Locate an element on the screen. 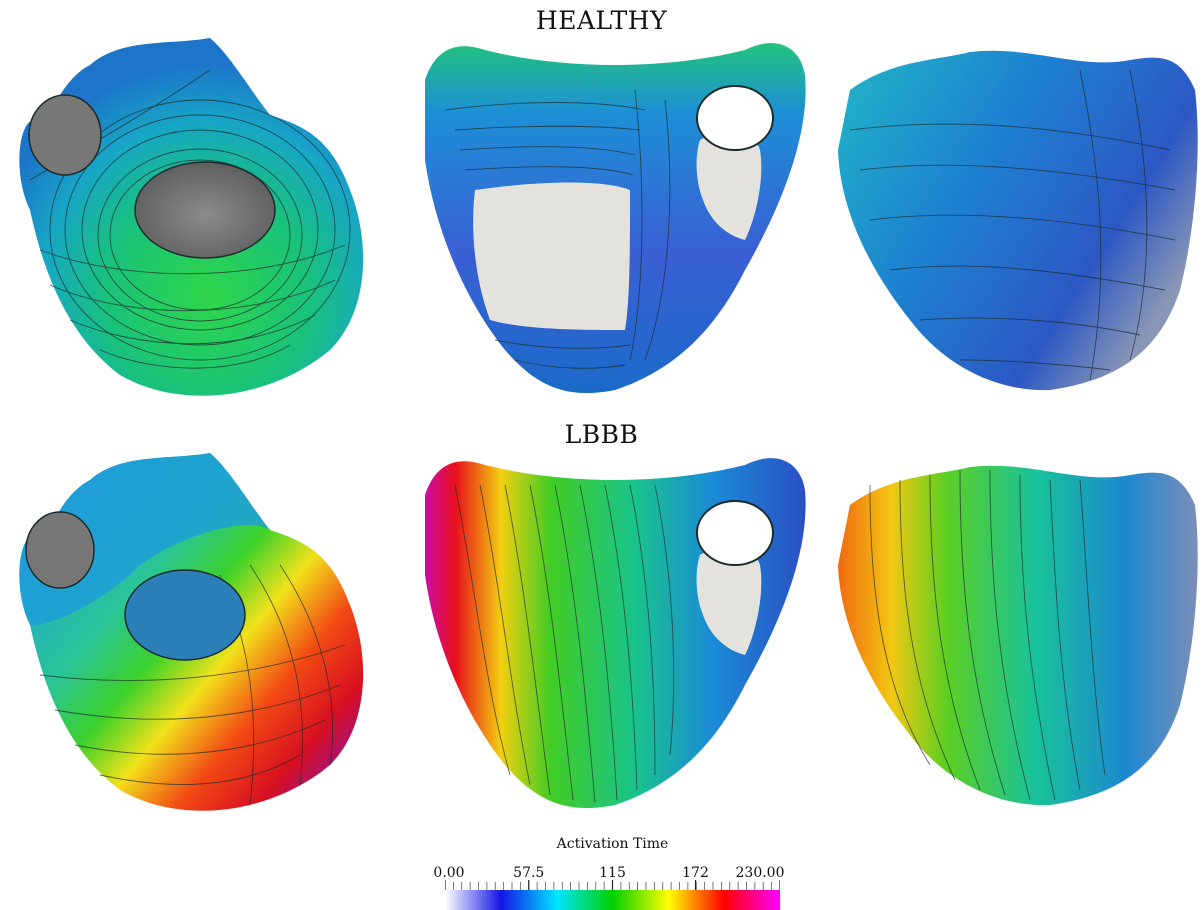 The width and height of the screenshot is (1203, 910). lbbb-rv-cavity is located at coordinates (60, 550).